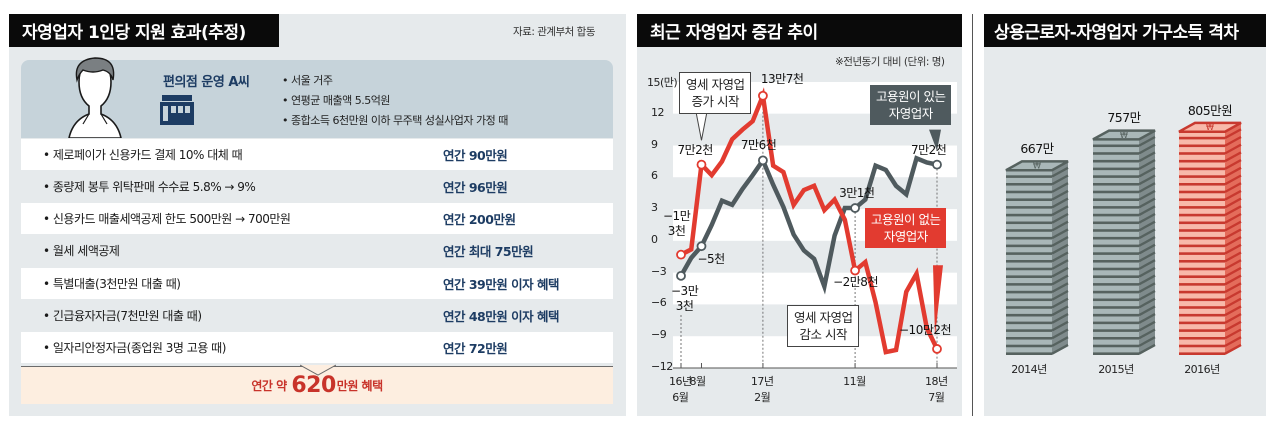 Image resolution: width=1280 pixels, height=432 pixels. Describe the element at coordinates (697, 381) in the screenshot. I see `x-tick-label: 8월` at that location.